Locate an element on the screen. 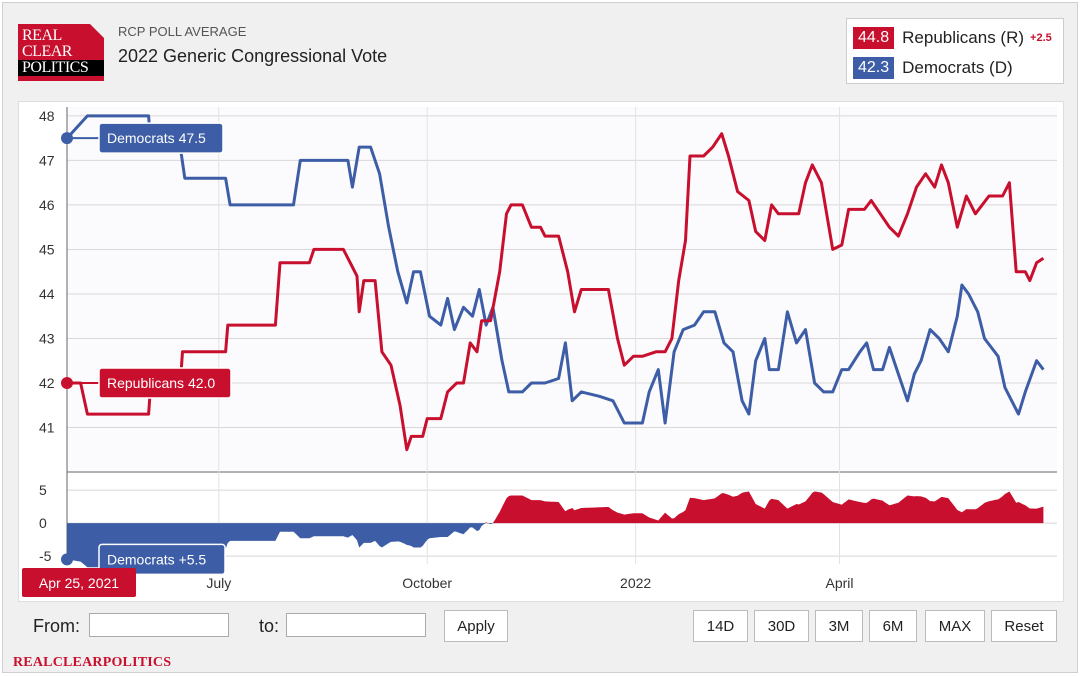 The height and width of the screenshot is (677, 1082). spread-area-republicans is located at coordinates (555, 507).